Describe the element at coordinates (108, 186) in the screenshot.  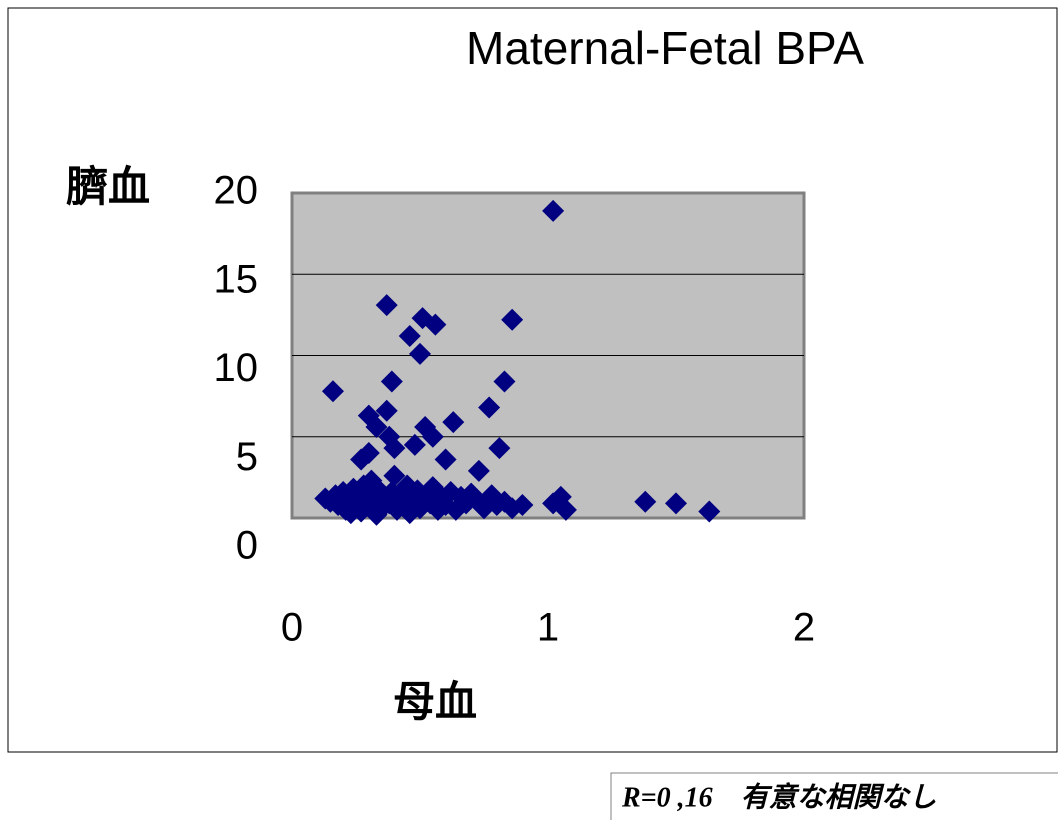
I see `y-axis-label: 臍血` at that location.